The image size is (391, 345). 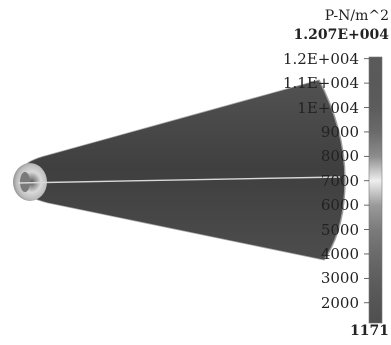 What do you see at coordinates (339, 205) in the screenshot?
I see `colorbar-tick-label: 6000` at bounding box center [339, 205].